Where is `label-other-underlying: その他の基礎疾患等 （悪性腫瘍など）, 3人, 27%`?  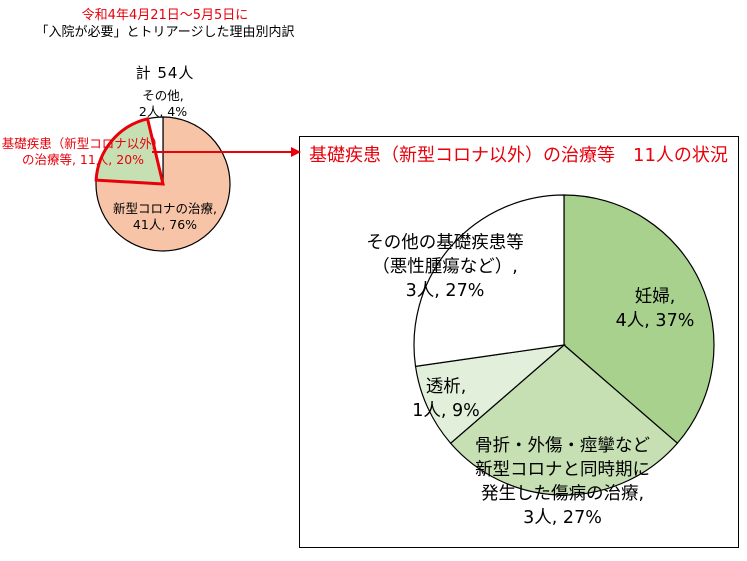 label-other-underlying: その他の基礎疾患等 （悪性腫瘍など）, 3人, 27% is located at coordinates (445, 267).